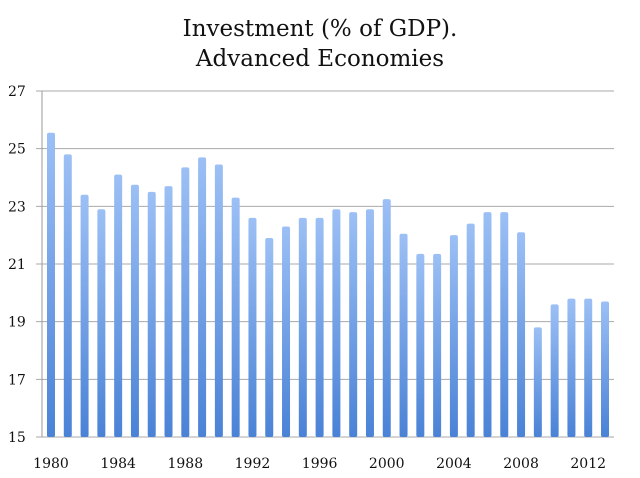 This screenshot has height=478, width=640. What do you see at coordinates (67, 295) in the screenshot?
I see `bar-1981` at bounding box center [67, 295].